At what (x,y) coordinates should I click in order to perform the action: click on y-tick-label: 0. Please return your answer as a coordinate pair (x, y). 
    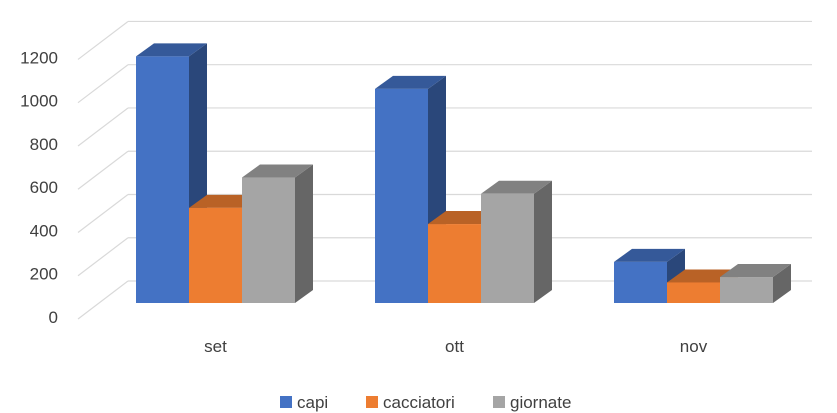
    Looking at the image, I should click on (53, 317).